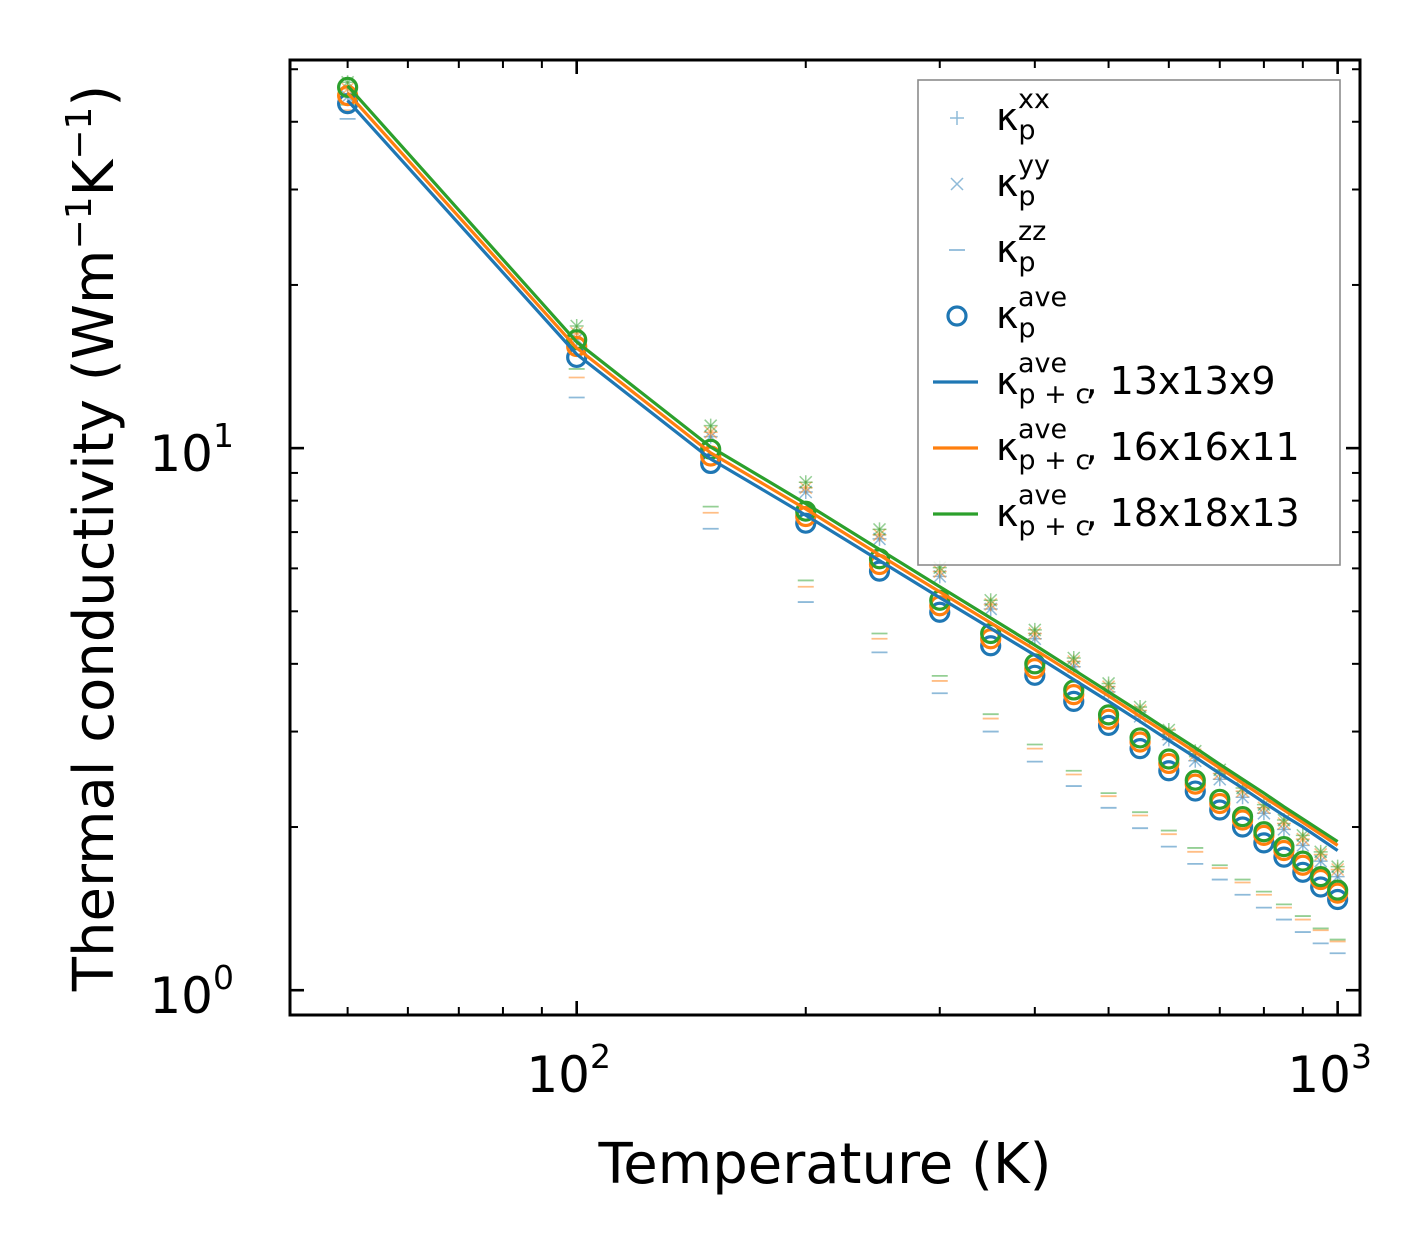  Describe the element at coordinates (93, 538) in the screenshot. I see `y-axis-label: Thermal conductivity (Wm−1K−1)` at that location.